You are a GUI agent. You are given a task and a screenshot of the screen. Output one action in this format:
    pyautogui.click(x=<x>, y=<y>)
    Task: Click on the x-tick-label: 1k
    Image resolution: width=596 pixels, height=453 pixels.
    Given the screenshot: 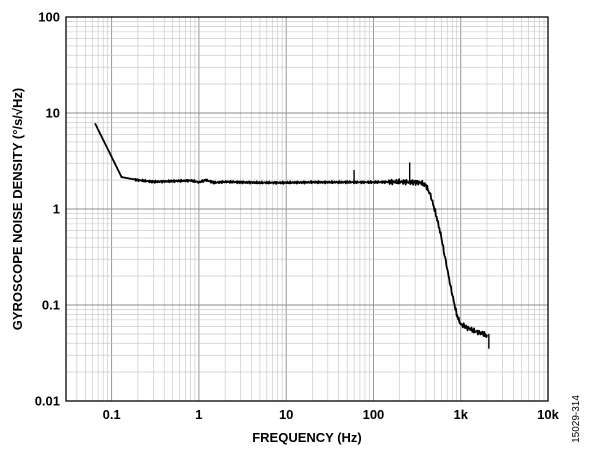 What is the action you would take?
    pyautogui.click(x=460, y=414)
    